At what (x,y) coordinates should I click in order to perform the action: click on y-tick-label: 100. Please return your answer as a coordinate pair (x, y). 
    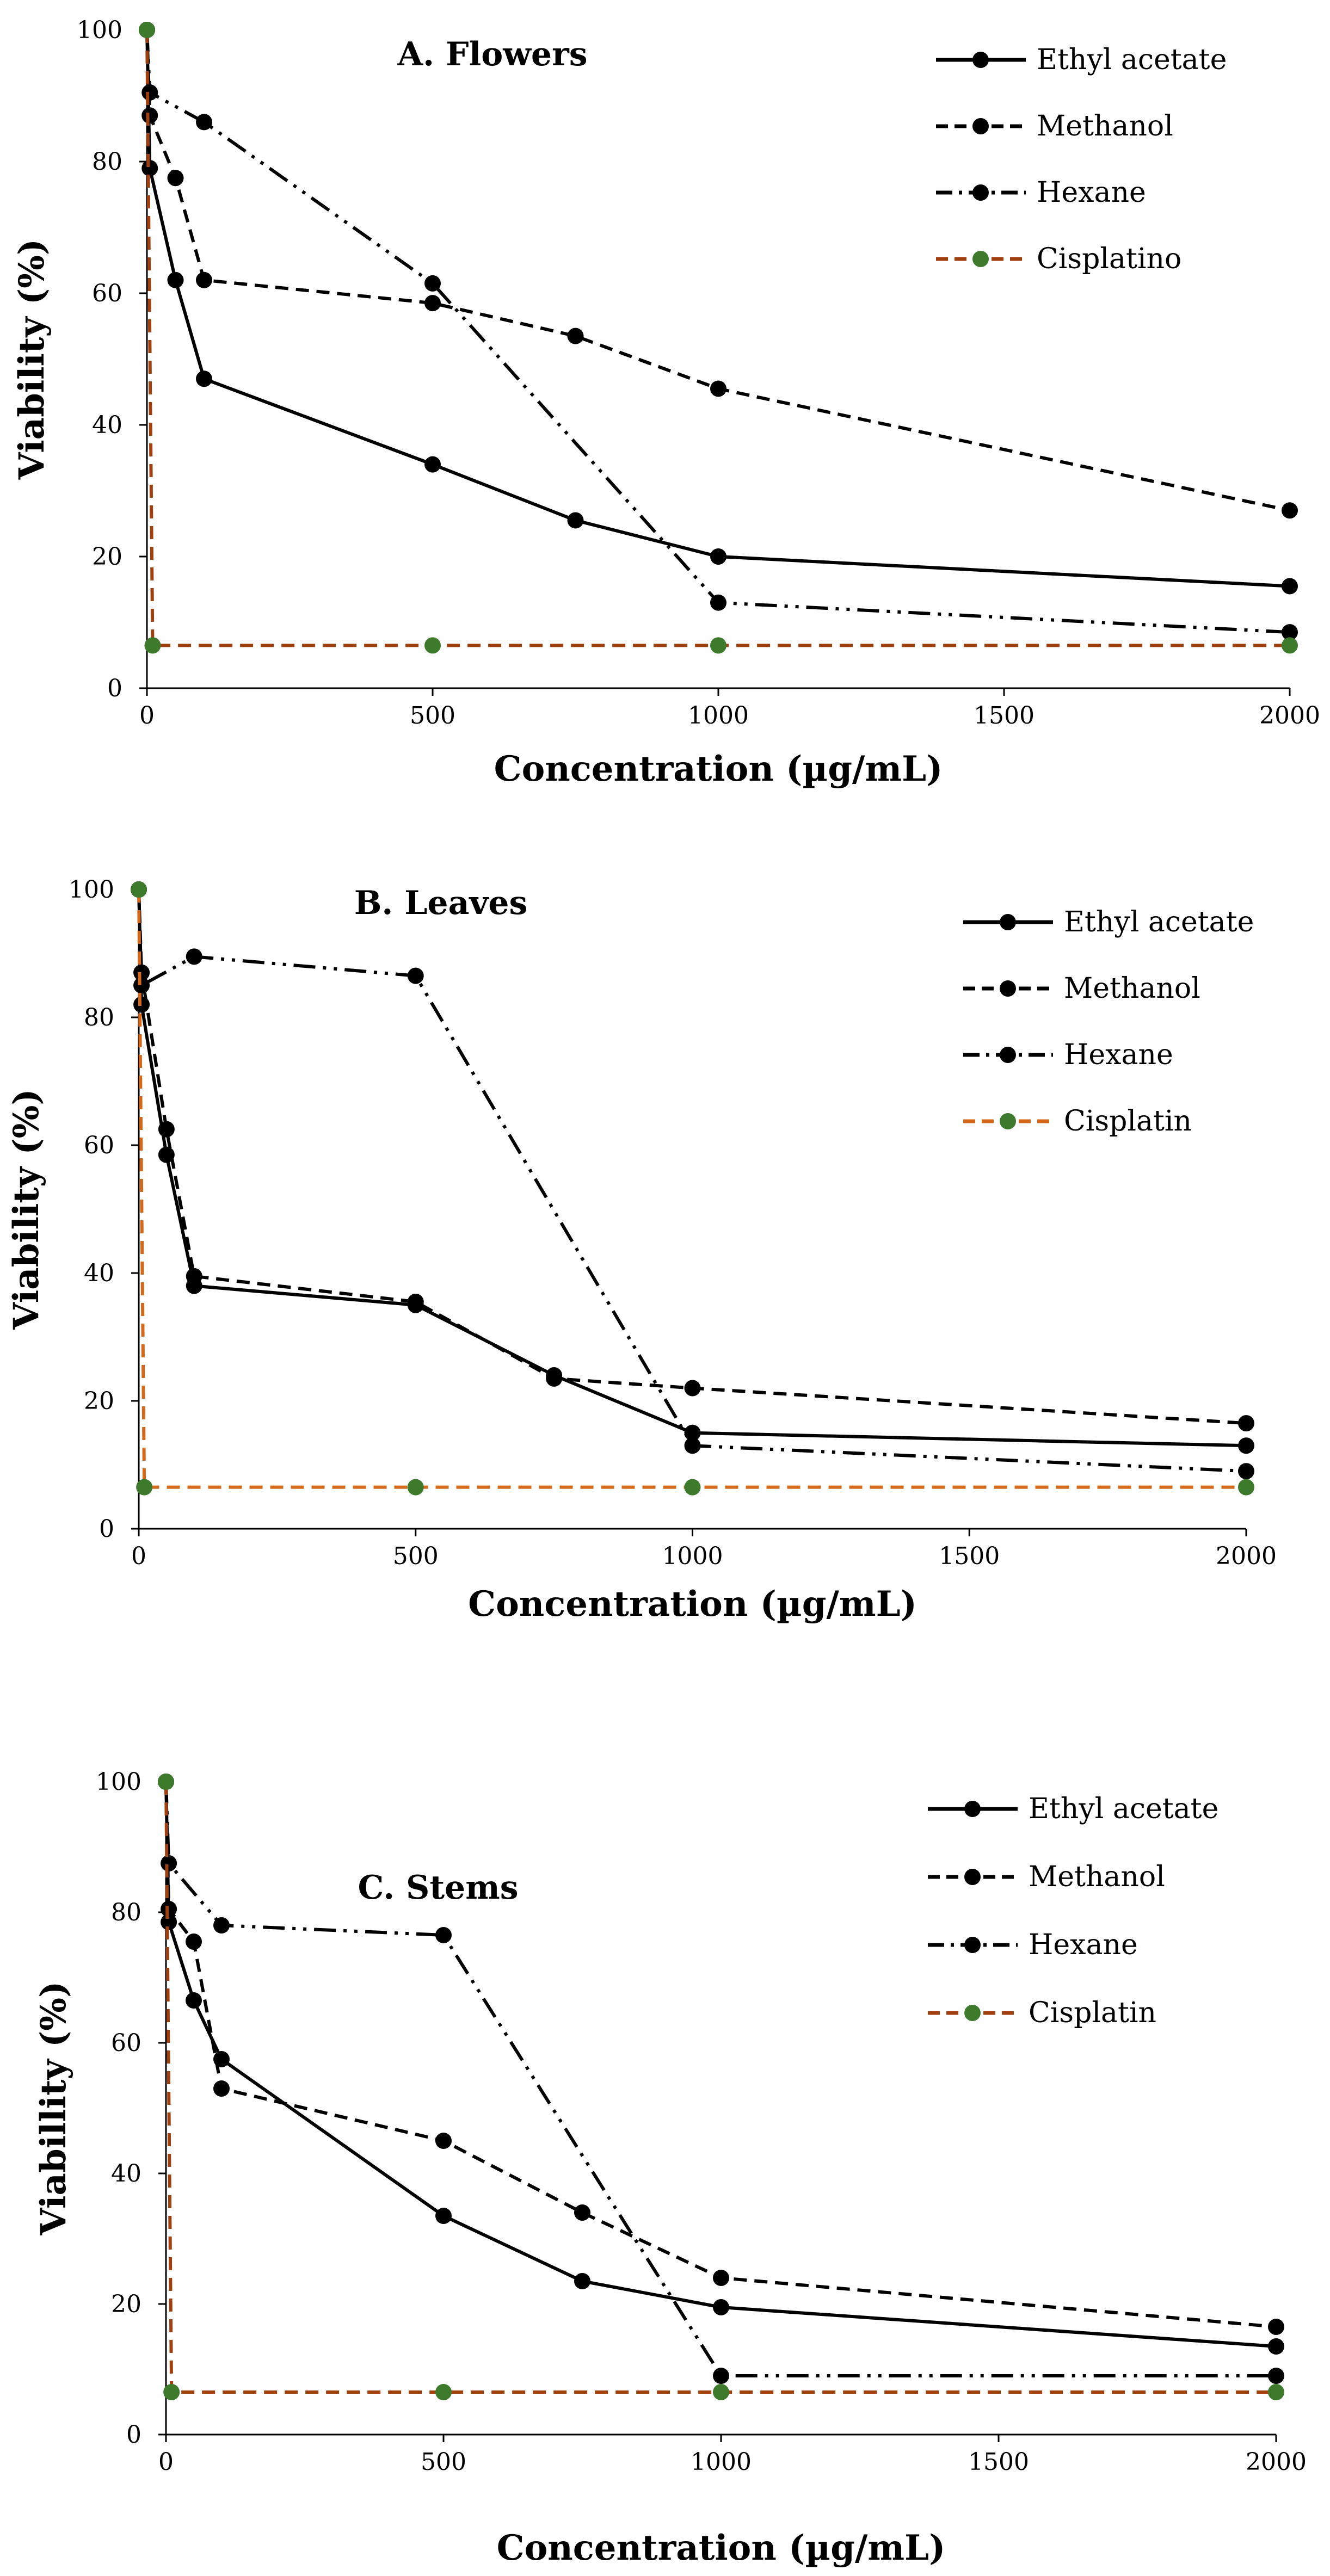
    Looking at the image, I should click on (119, 1782).